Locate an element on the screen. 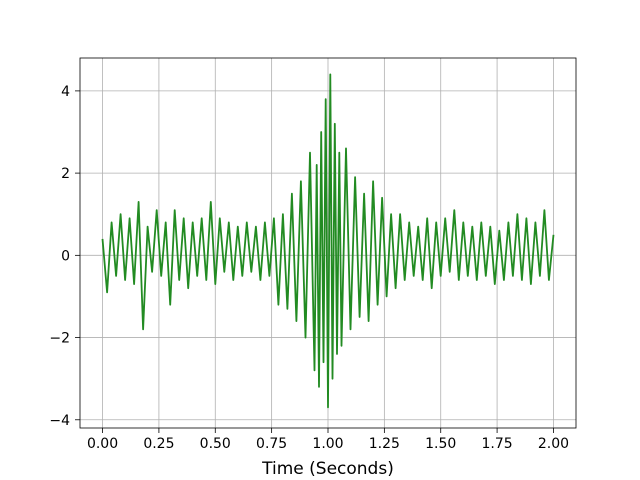  x-tick-label: 2.00 is located at coordinates (553, 444).